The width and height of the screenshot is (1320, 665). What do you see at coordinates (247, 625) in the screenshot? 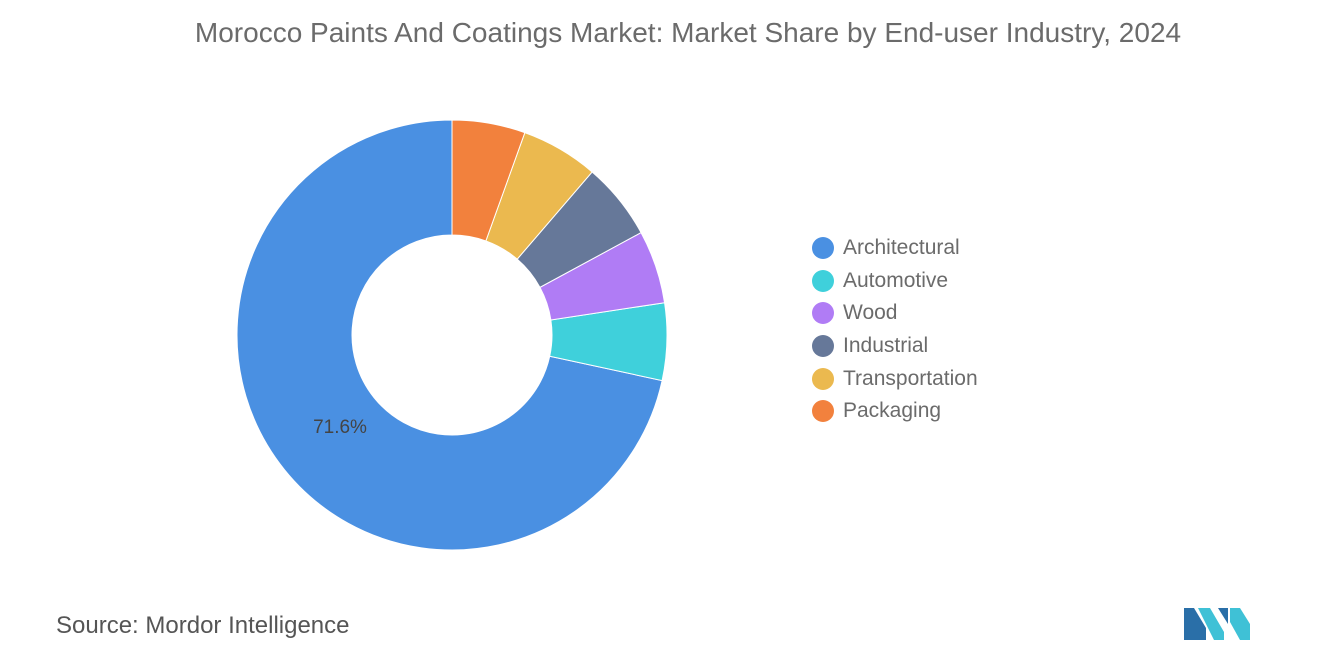
I see `source-text: Mordor Intelligence` at bounding box center [247, 625].